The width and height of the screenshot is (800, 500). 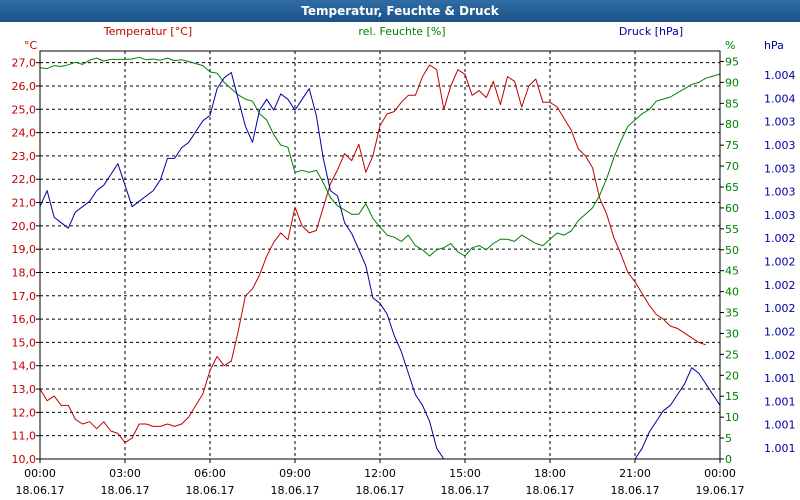 I want to click on humidity-unit: %, so click(x=730, y=45).